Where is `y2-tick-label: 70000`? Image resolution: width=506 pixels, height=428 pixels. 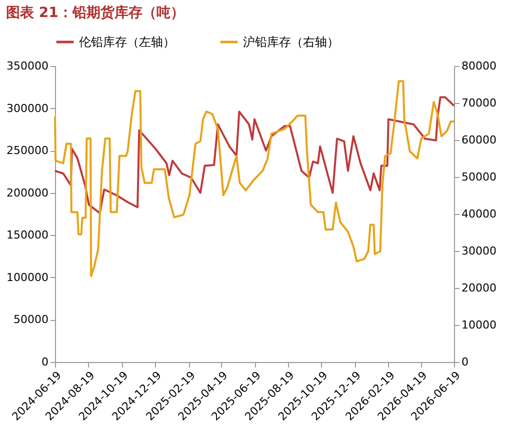 y2-tick-label: 70000 is located at coordinates (479, 103).